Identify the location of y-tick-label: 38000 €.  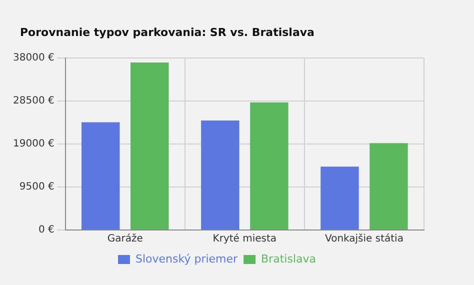
(33, 58).